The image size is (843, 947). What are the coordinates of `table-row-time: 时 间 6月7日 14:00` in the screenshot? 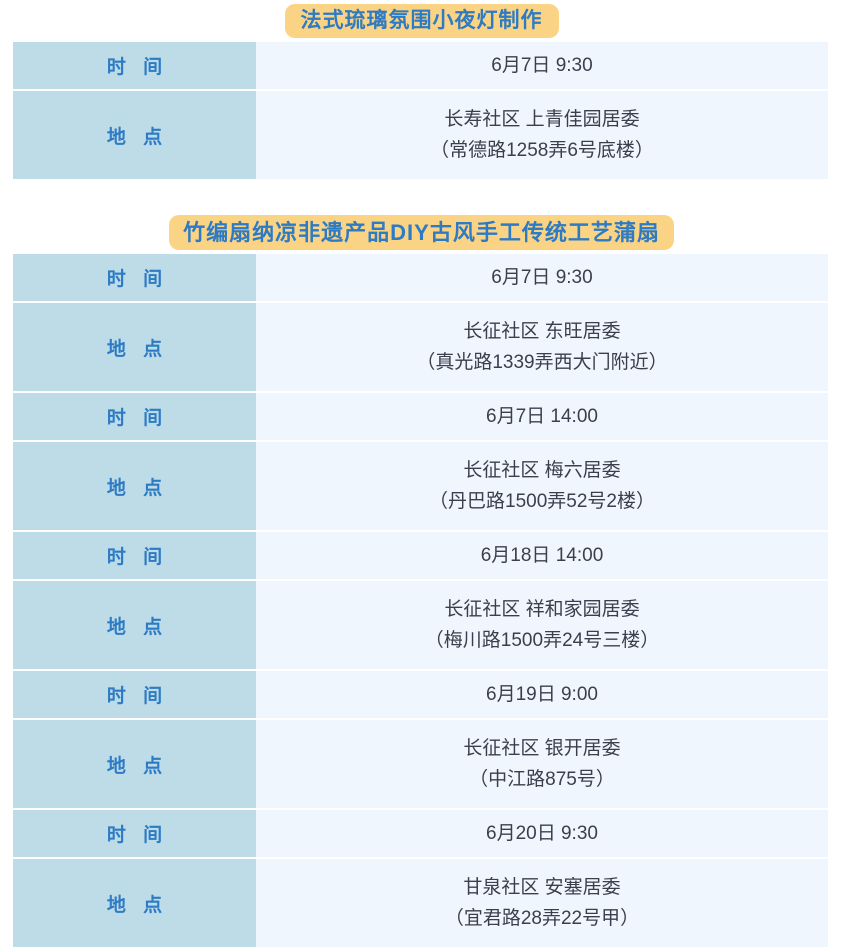 It's located at (420, 416).